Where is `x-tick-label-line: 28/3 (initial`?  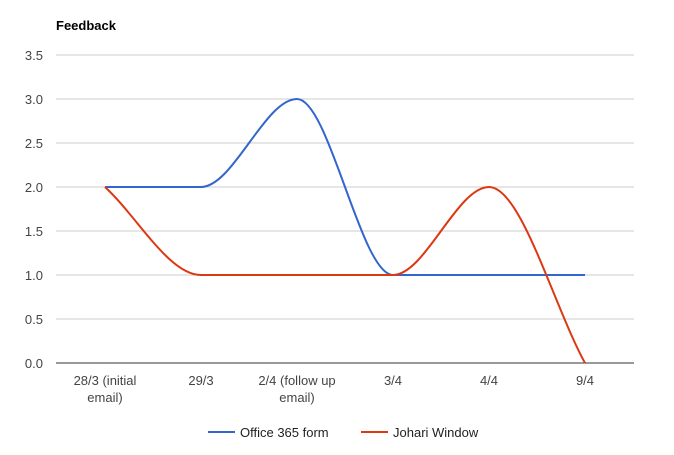
x-tick-label-line: 28/3 (initial is located at coordinates (105, 380).